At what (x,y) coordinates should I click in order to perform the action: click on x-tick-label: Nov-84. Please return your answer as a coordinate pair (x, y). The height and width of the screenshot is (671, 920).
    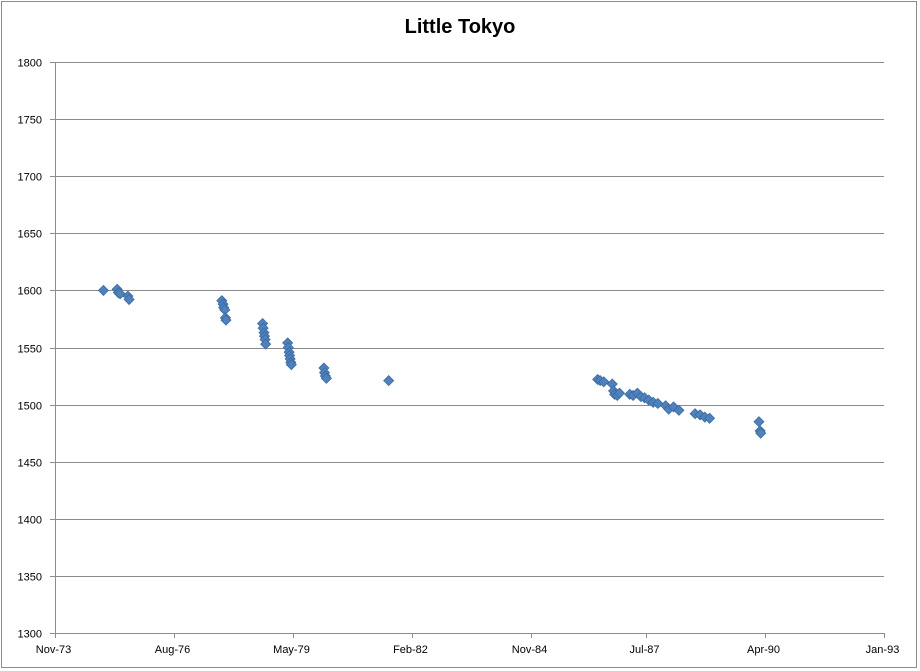
    Looking at the image, I should click on (529, 650).